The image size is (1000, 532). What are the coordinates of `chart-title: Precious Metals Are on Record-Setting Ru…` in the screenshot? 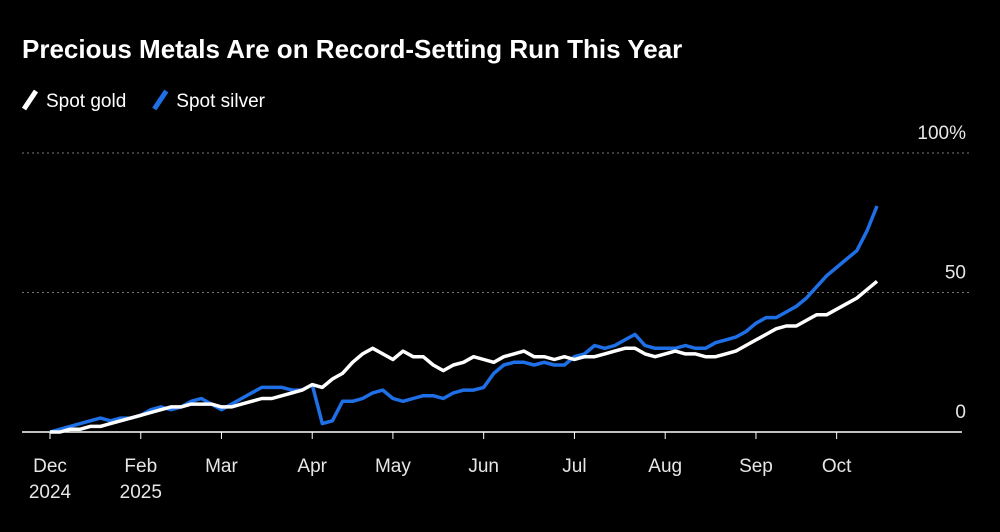 It's located at (352, 49).